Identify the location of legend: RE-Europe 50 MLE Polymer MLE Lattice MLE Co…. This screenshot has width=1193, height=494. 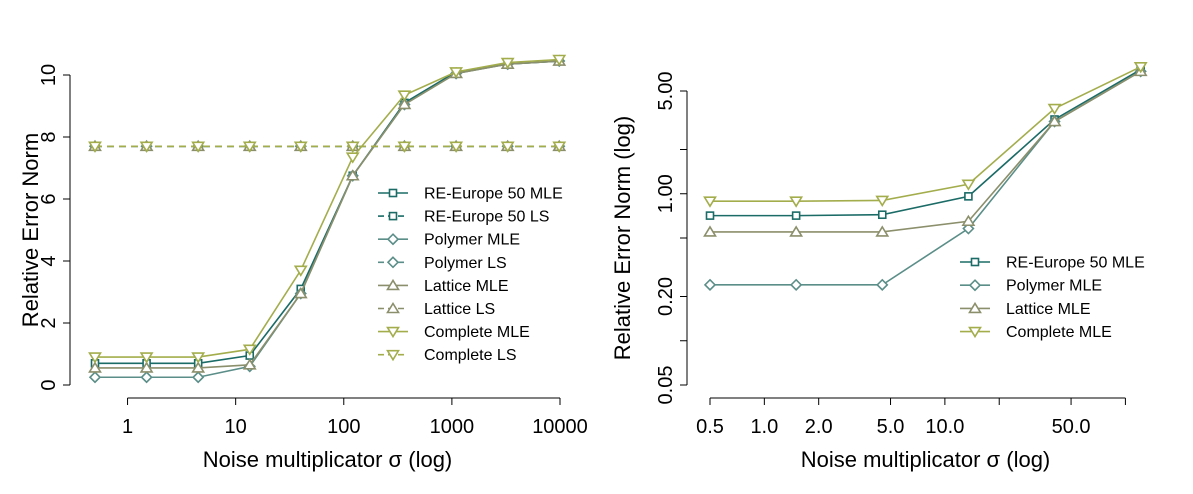
(1052, 298).